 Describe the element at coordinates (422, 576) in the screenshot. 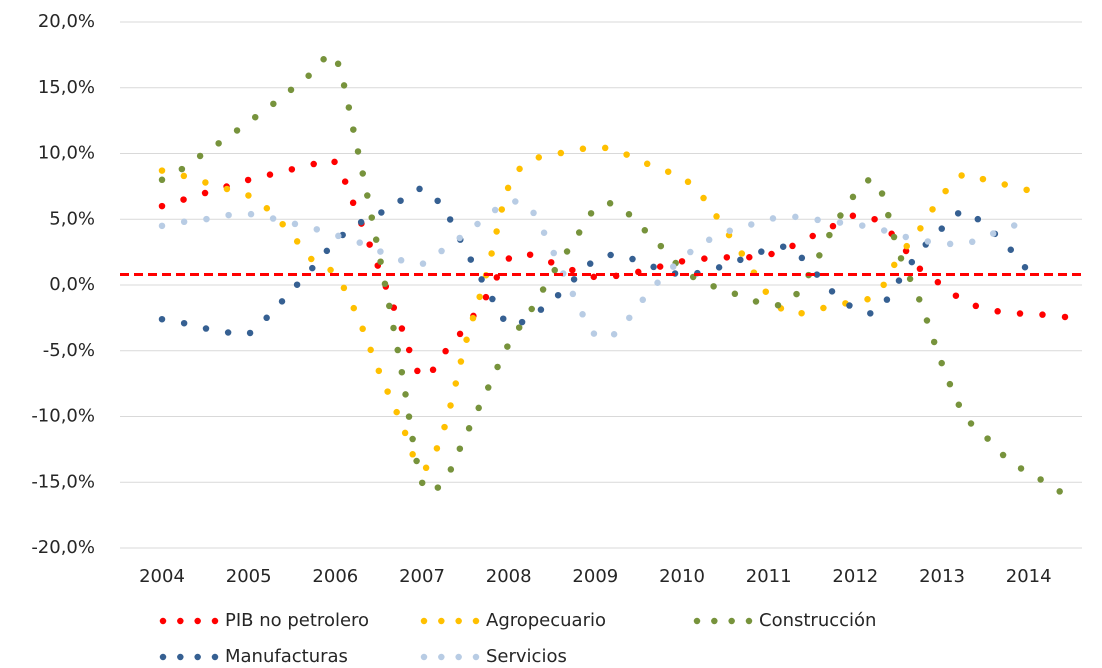

I see `x-tick-label: 2007` at that location.